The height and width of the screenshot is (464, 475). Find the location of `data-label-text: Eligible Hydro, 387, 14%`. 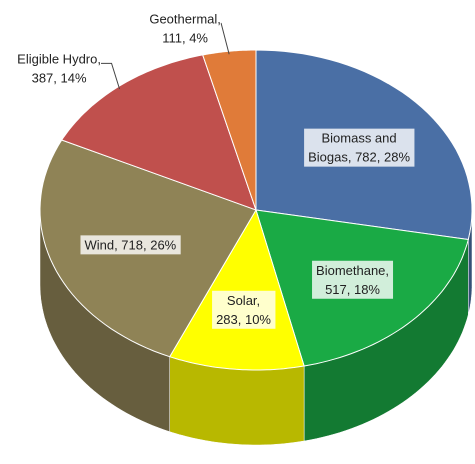

data-label-text: Eligible Hydro, 387, 14% is located at coordinates (59, 68).